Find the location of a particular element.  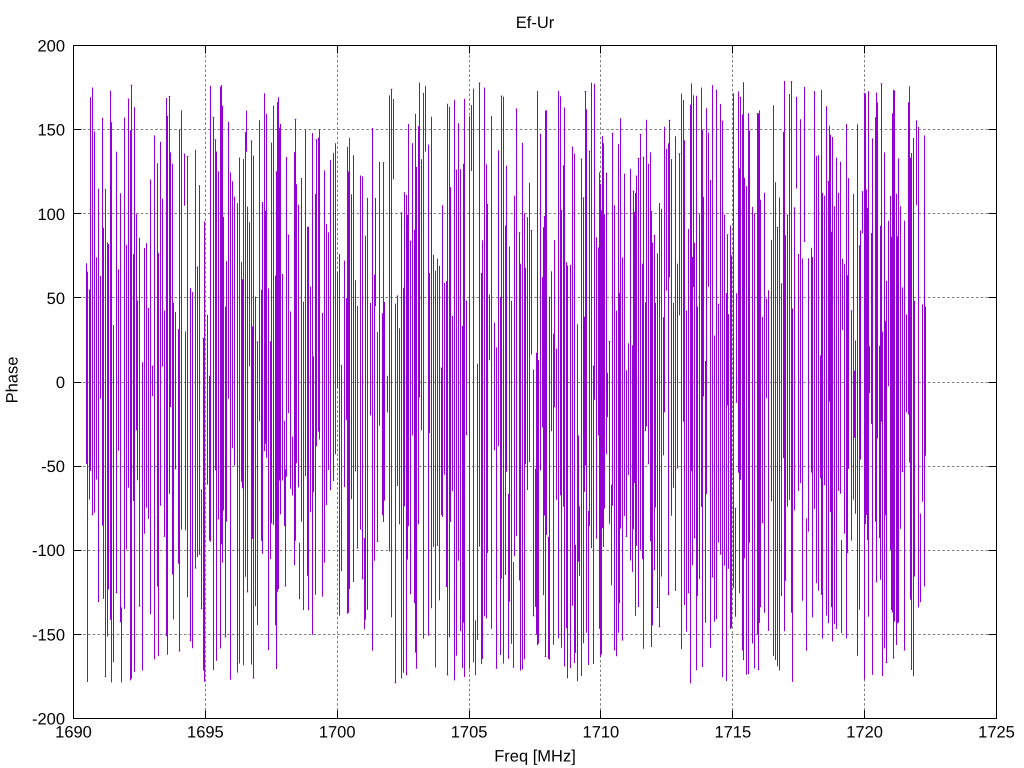

svg-text: Phase is located at coordinates (13, 380).